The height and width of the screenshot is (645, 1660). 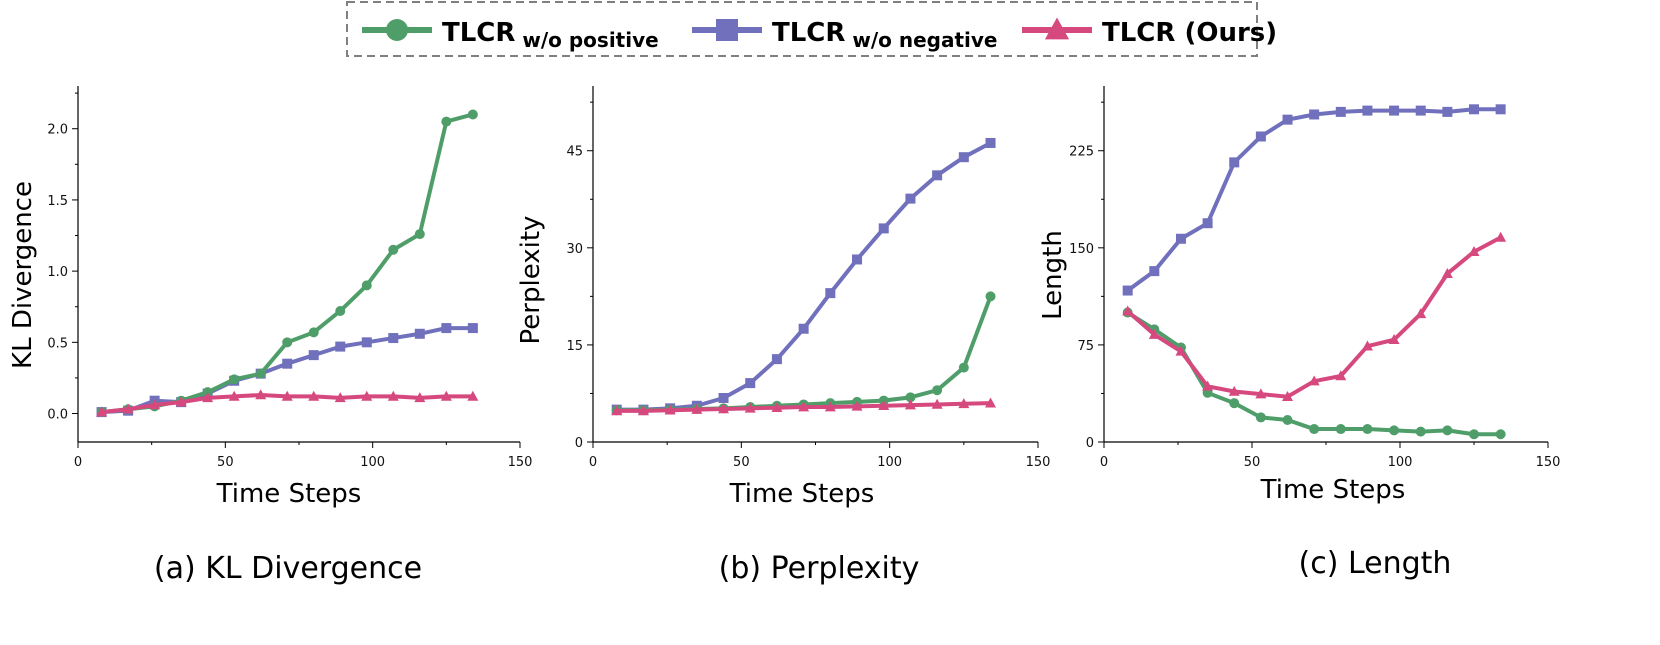 I want to click on kl-divergence-y-tick-label: 0.0, so click(x=57, y=415).